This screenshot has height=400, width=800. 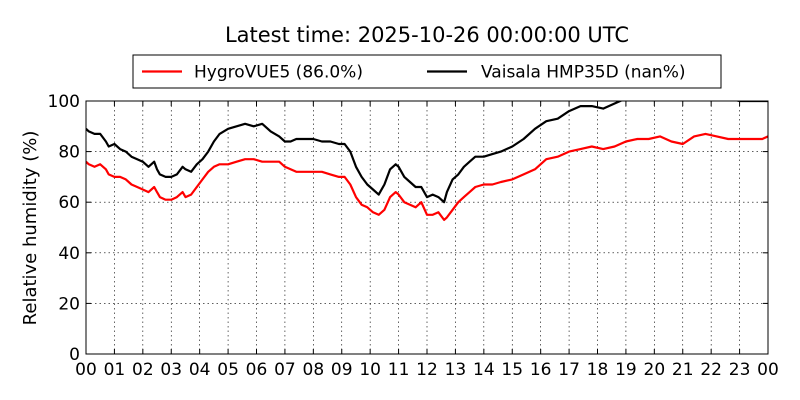 What do you see at coordinates (370, 370) in the screenshot?
I see `x-tick-label: 10` at bounding box center [370, 370].